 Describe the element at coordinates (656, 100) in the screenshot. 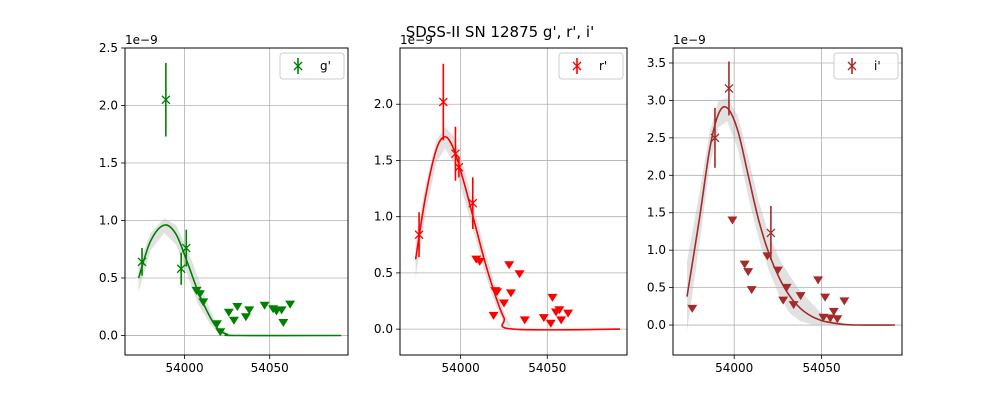

I see `y-tick-label: 3.0` at that location.